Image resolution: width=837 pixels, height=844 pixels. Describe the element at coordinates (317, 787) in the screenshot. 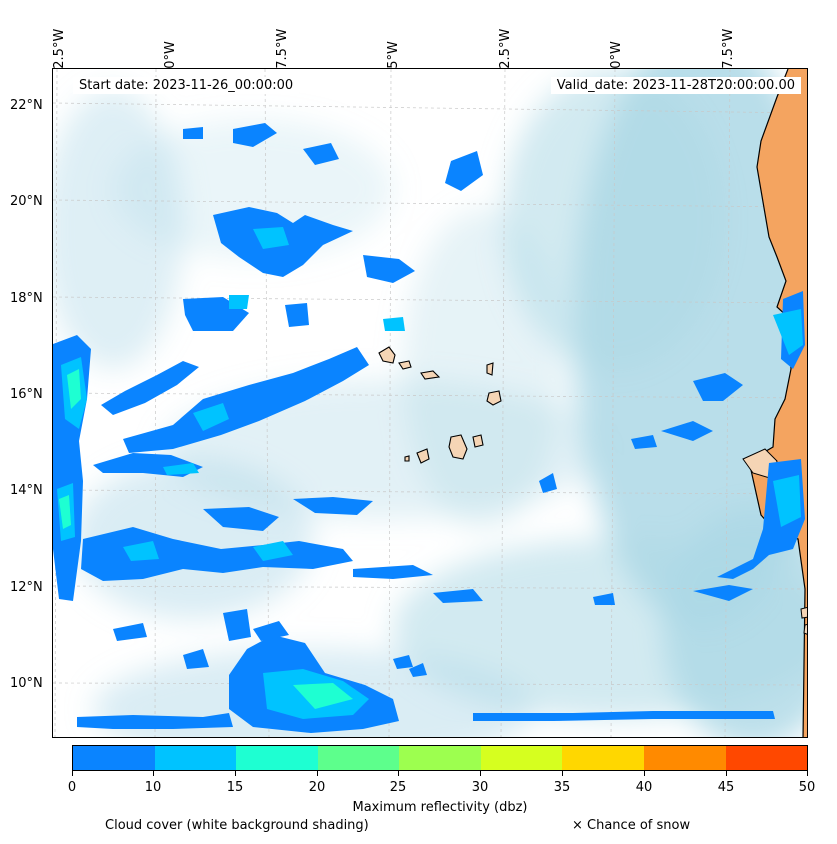

I see `colorbar-tick-label-20: 20` at that location.